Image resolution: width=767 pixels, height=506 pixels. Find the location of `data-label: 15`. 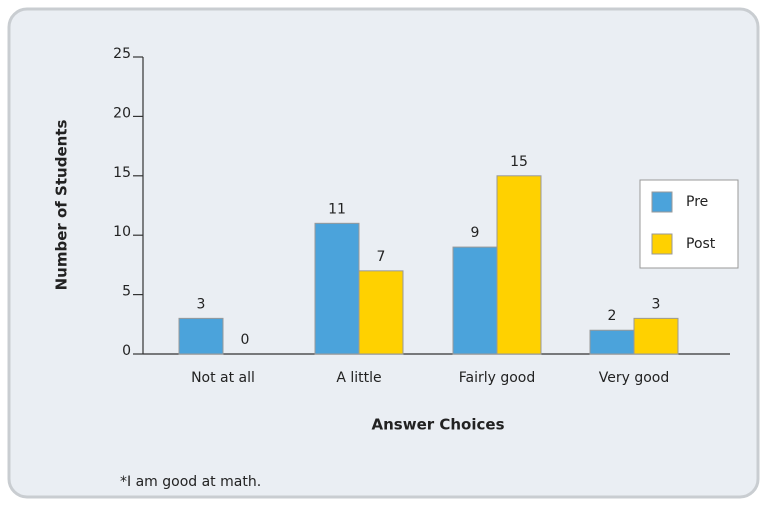

data-label: 15 is located at coordinates (519, 162).